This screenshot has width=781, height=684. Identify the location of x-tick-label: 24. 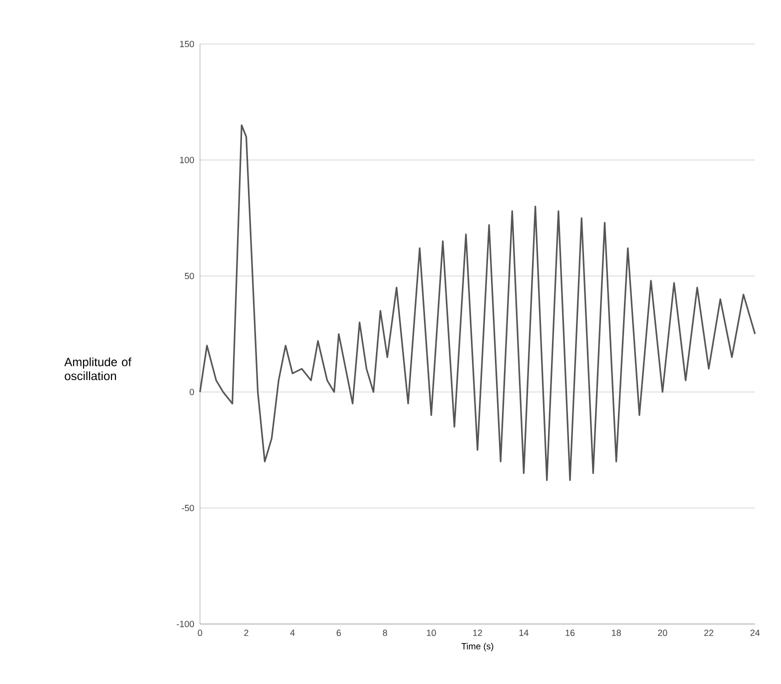
(755, 633).